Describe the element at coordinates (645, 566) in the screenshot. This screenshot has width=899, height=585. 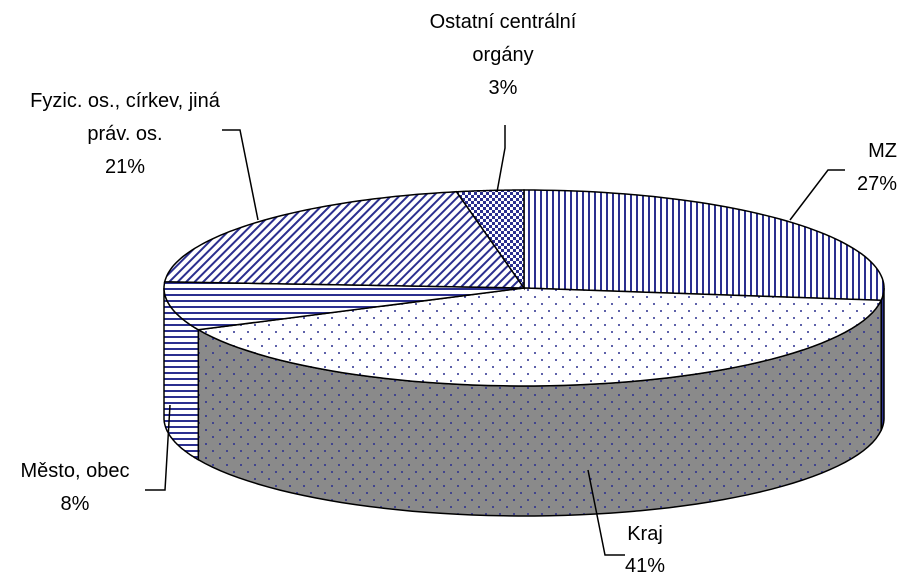
I see `value-label: 41%` at that location.